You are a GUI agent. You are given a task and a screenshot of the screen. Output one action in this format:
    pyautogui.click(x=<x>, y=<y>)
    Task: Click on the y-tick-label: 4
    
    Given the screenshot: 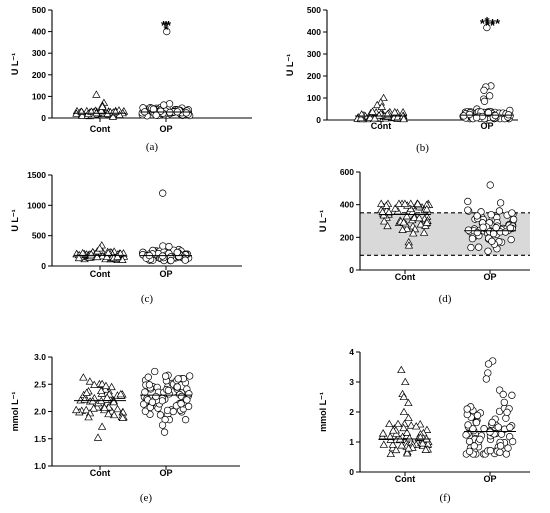 What is the action you would take?
    pyautogui.click(x=351, y=352)
    